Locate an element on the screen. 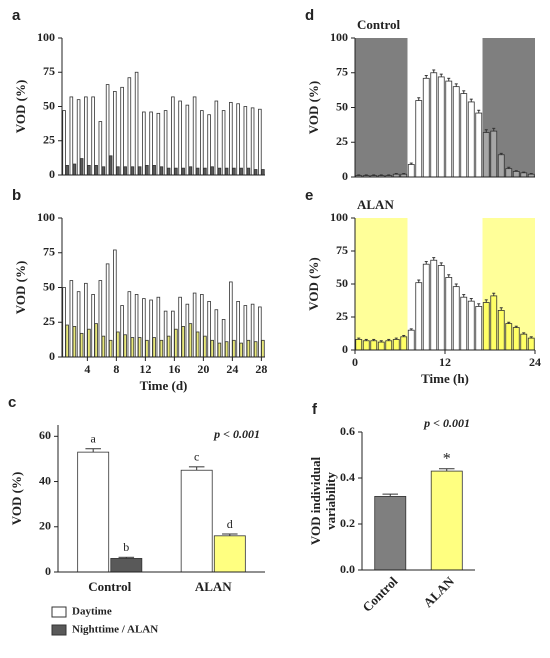 Image resolution: width=550 pixels, height=658 pixels. panel-letter: a is located at coordinates (16, 15).